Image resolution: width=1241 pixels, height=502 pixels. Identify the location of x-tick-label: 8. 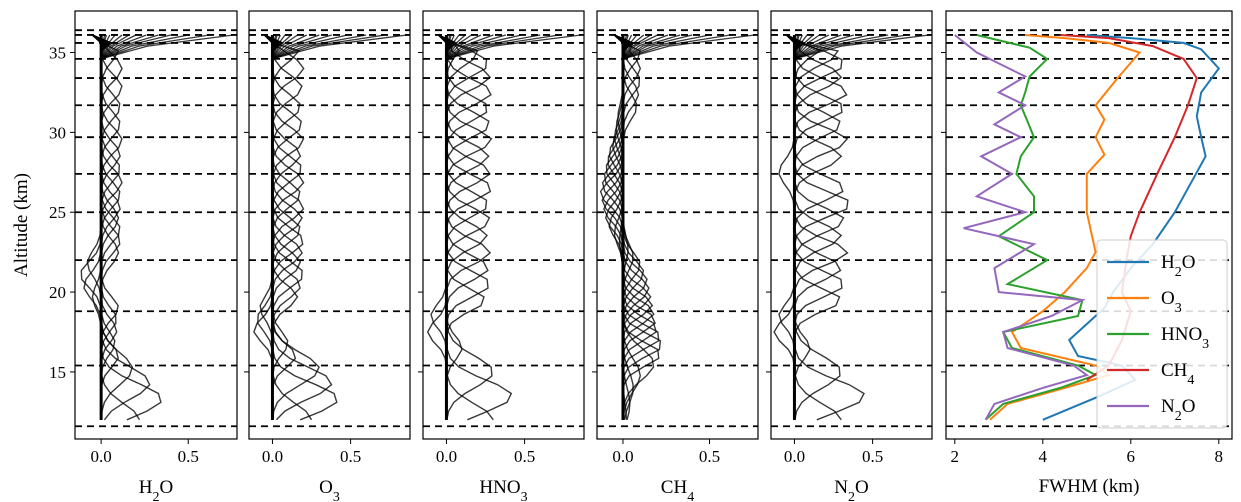
(1219, 456).